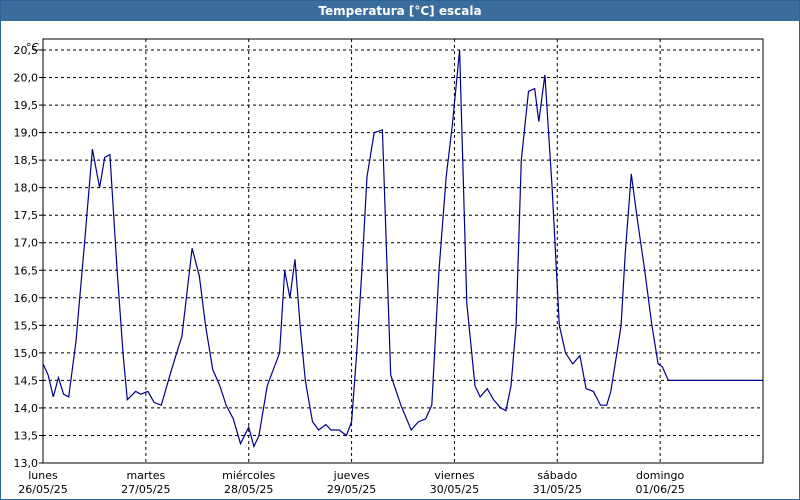 This screenshot has height=500, width=800. Describe the element at coordinates (454, 475) in the screenshot. I see `x-tick-day-label: viernes` at that location.